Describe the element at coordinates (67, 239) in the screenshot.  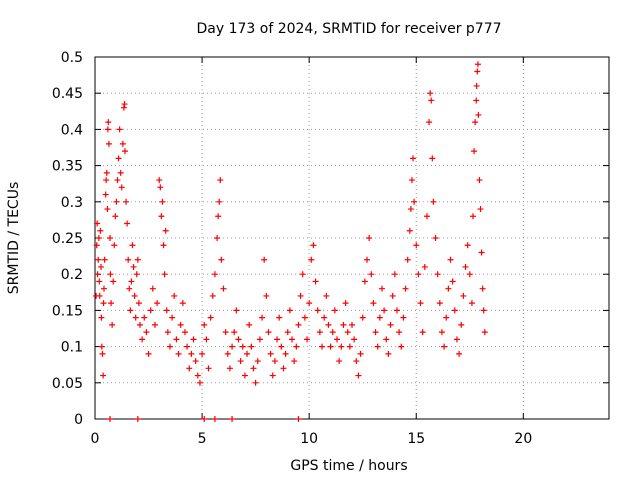
I see `y-tick-label: 0.25` at that location.